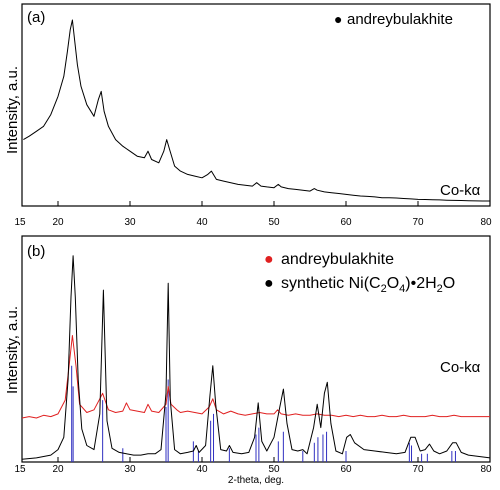 This screenshot has width=500, height=490. I want to click on panel-b-legend-label-1: andreybulakhite, so click(337, 259).